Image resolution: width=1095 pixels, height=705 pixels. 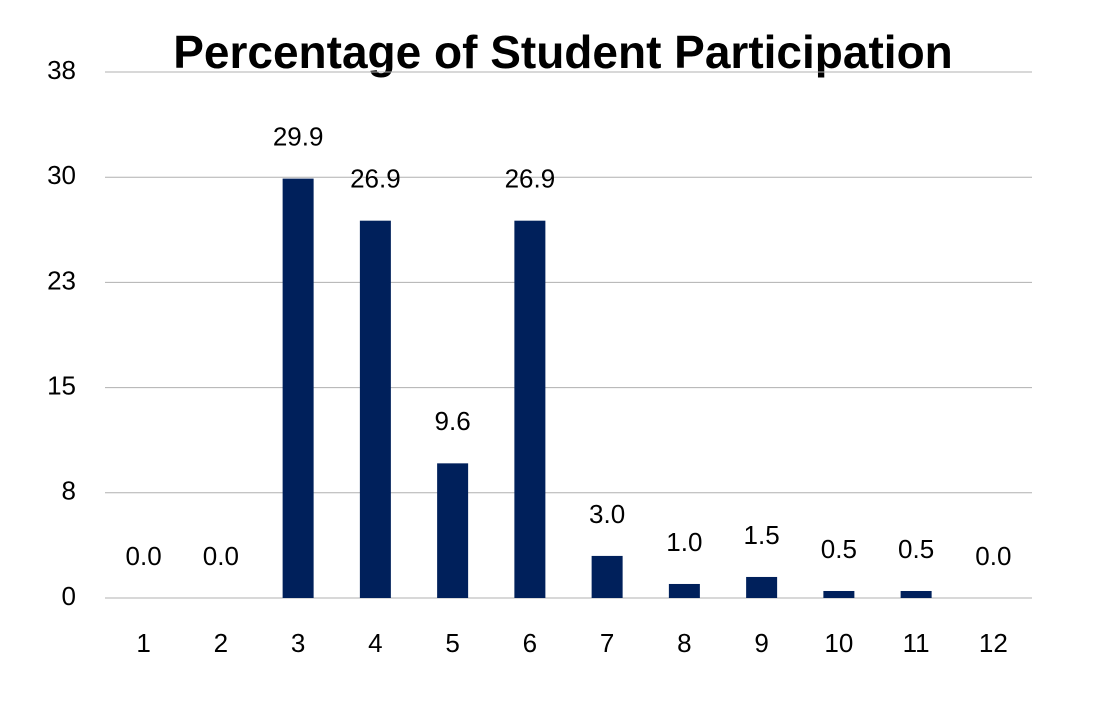 What do you see at coordinates (143, 643) in the screenshot?
I see `x-tick-label: 1` at bounding box center [143, 643].